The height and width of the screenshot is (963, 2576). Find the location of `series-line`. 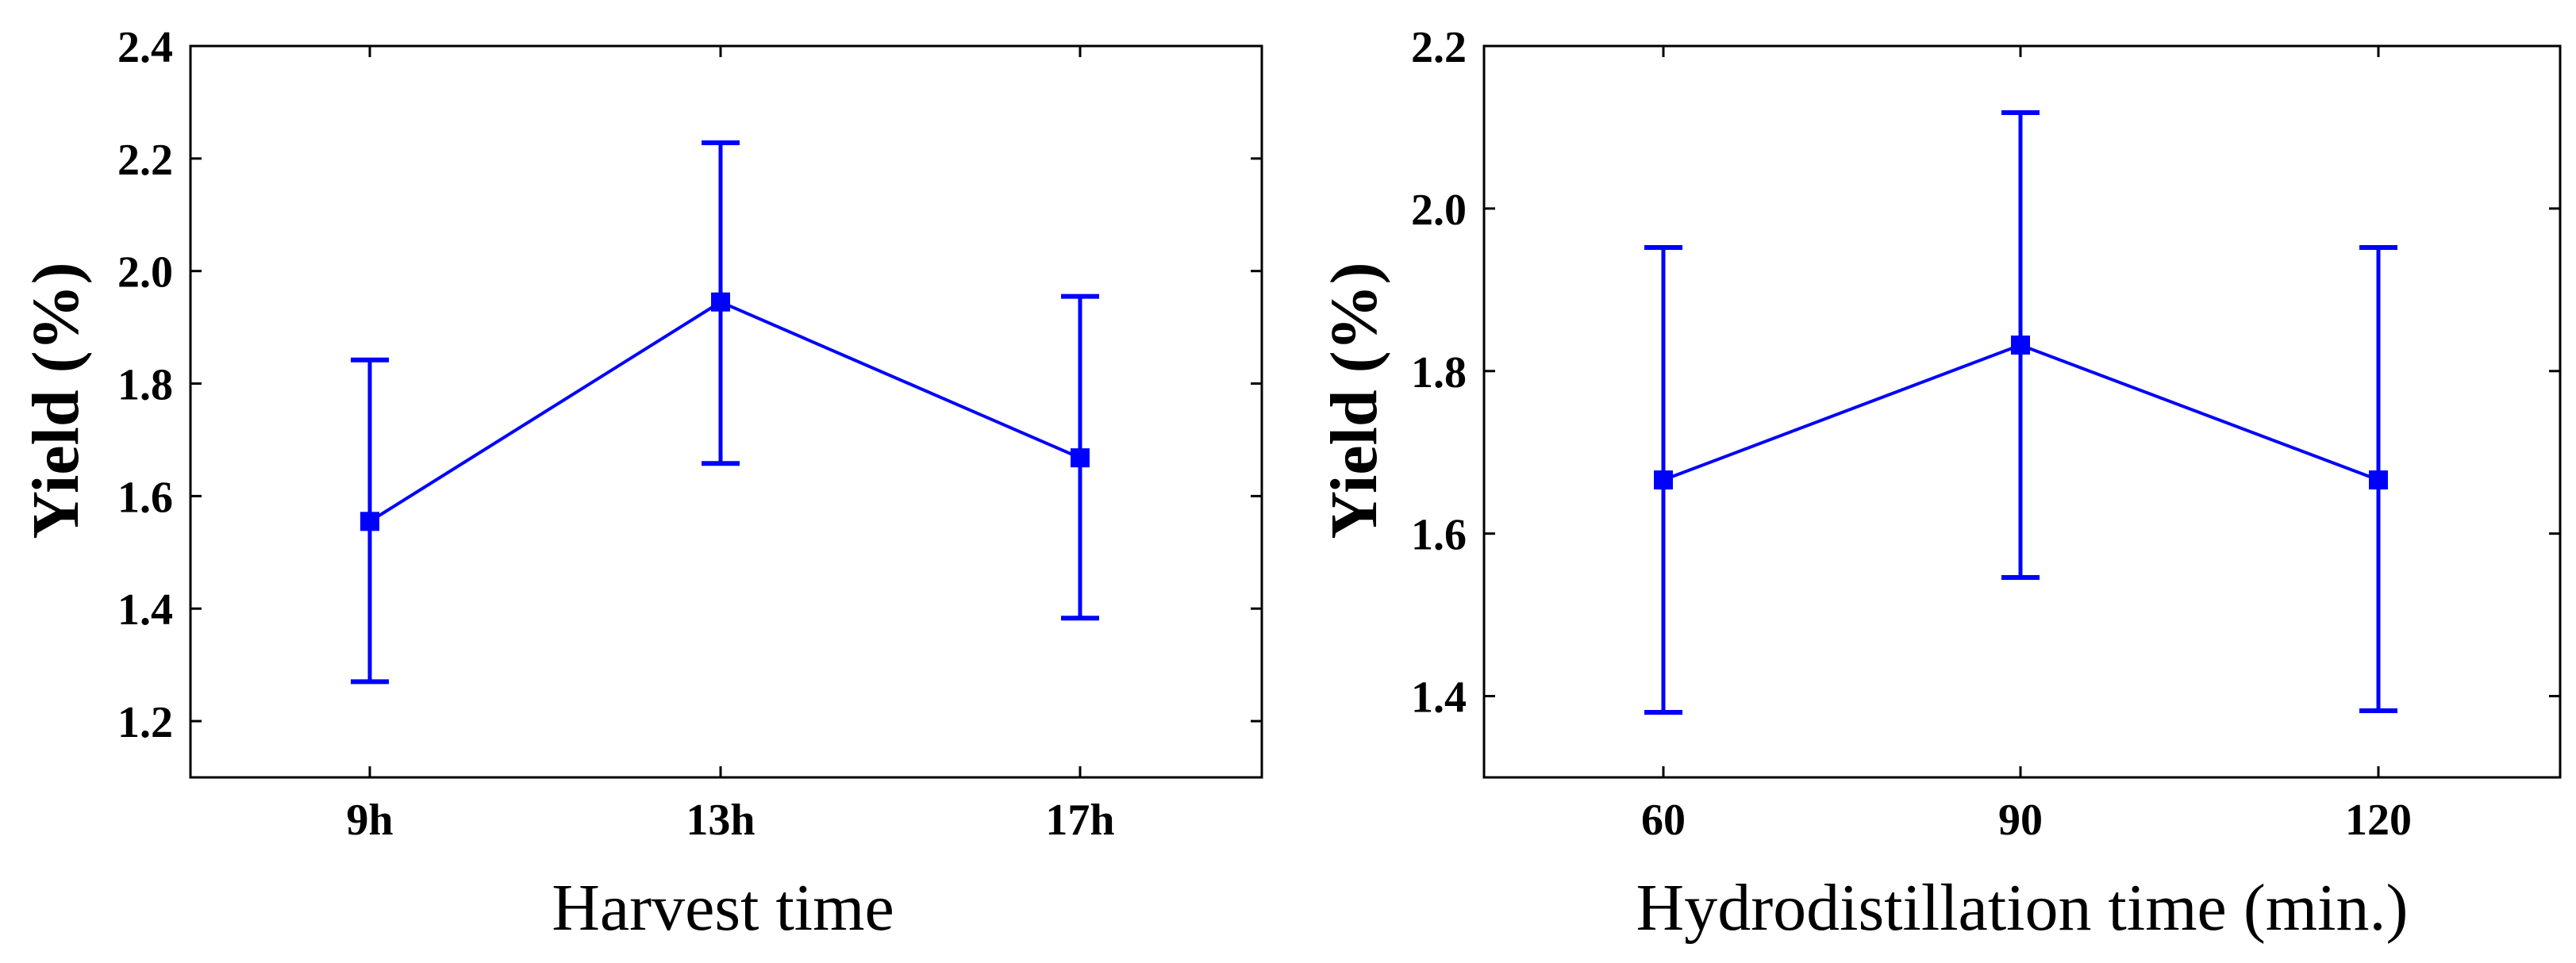

series-line is located at coordinates (724, 411).